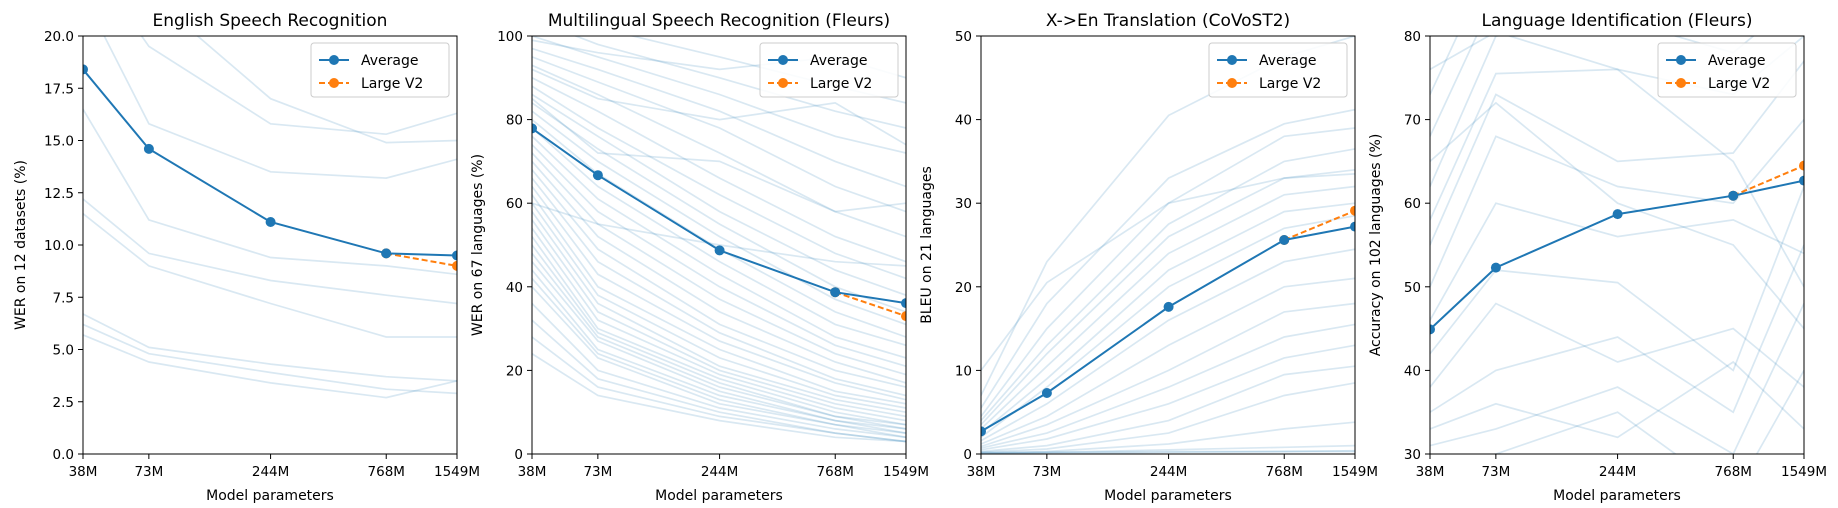 This screenshot has height=508, width=1838. I want to click on y-tick-label: 80, so click(1412, 37).